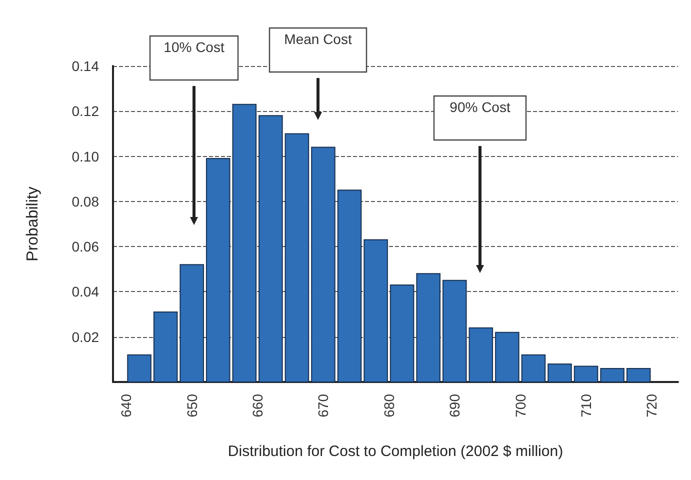 Image resolution: width=691 pixels, height=480 pixels. I want to click on x-tick-label: 690, so click(454, 406).